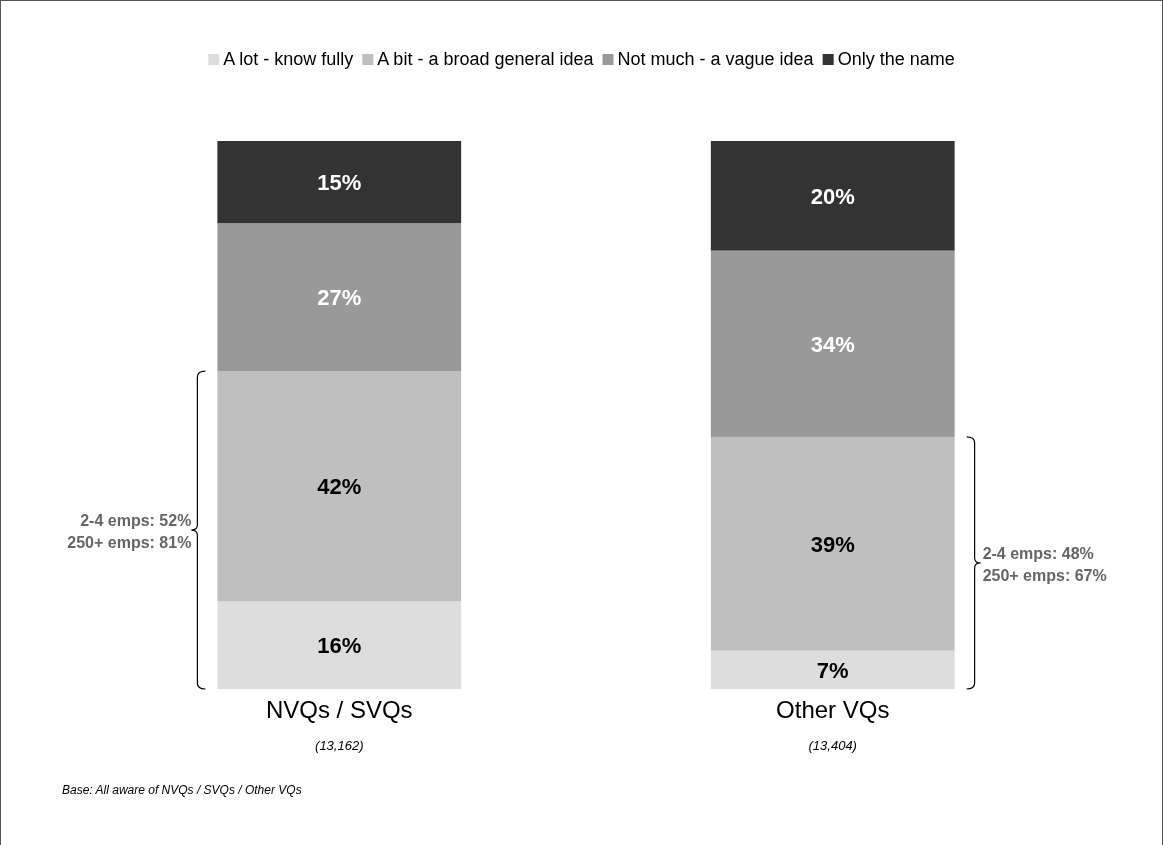 This screenshot has height=845, width=1163. I want to click on data-label: 15%, so click(339, 183).